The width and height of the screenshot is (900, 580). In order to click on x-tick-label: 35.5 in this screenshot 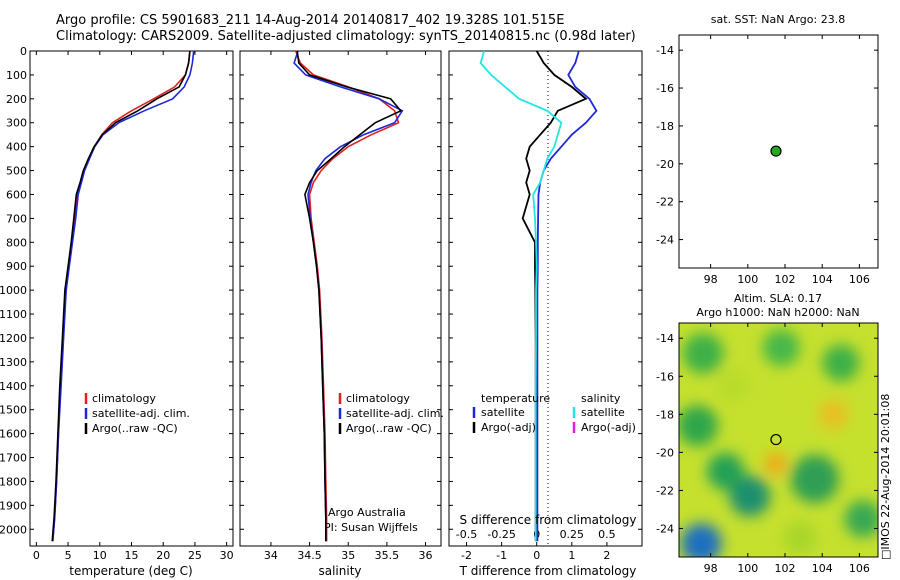, I will do `click(387, 555)`.